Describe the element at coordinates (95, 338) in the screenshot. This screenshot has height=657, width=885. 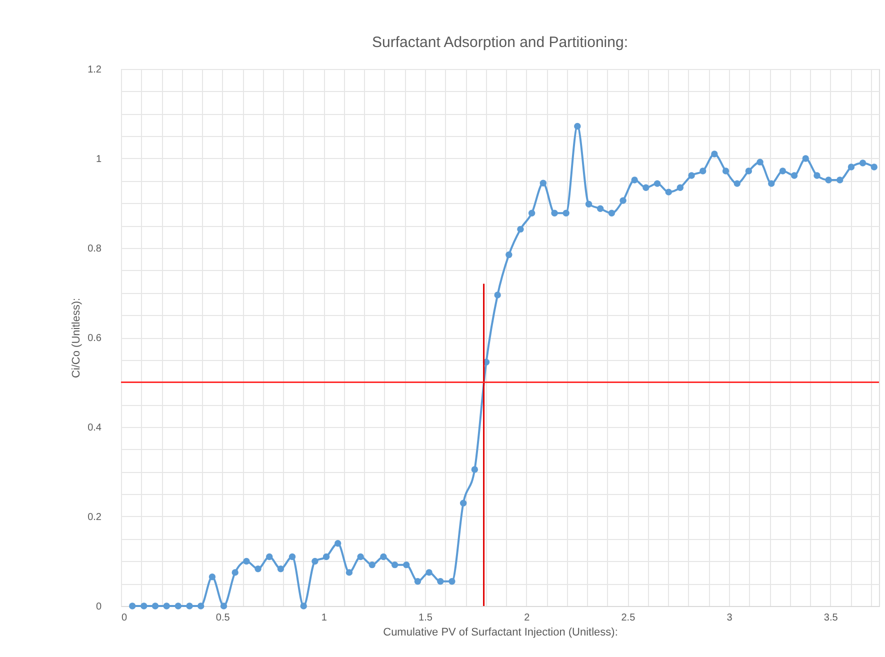
I see `y-tick-label: 0.6` at that location.